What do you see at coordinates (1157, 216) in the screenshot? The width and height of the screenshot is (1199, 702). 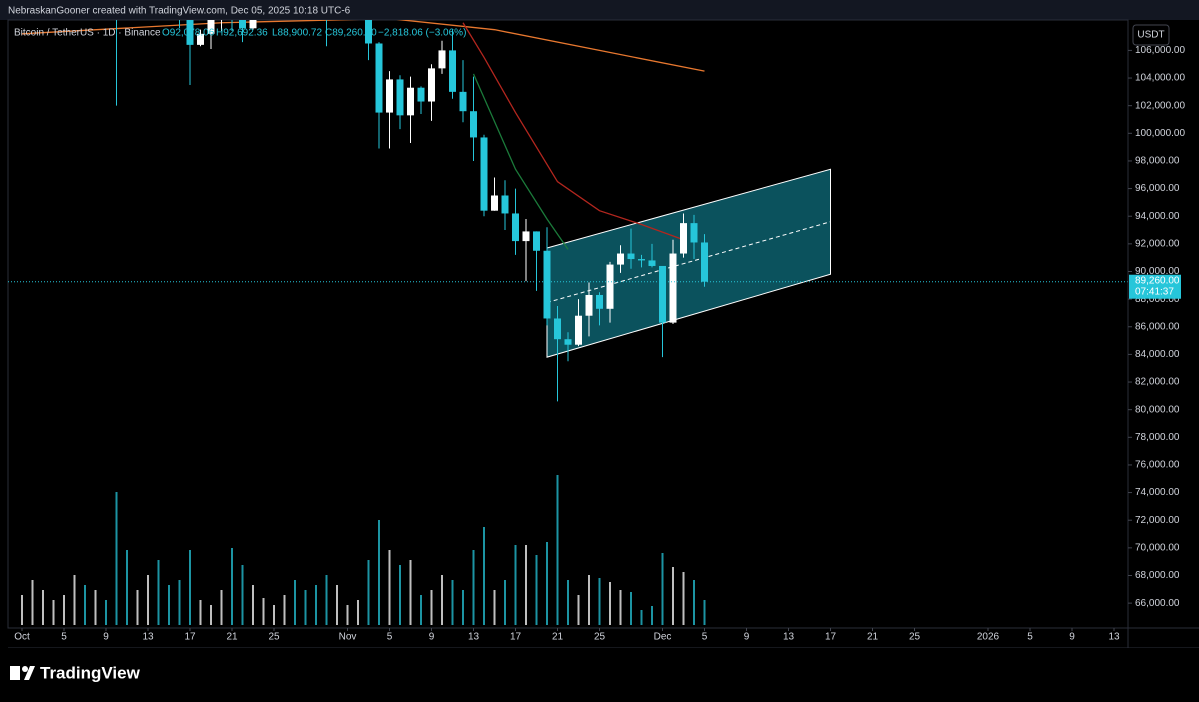 I see `y-tick-label: 94,000.00` at bounding box center [1157, 216].